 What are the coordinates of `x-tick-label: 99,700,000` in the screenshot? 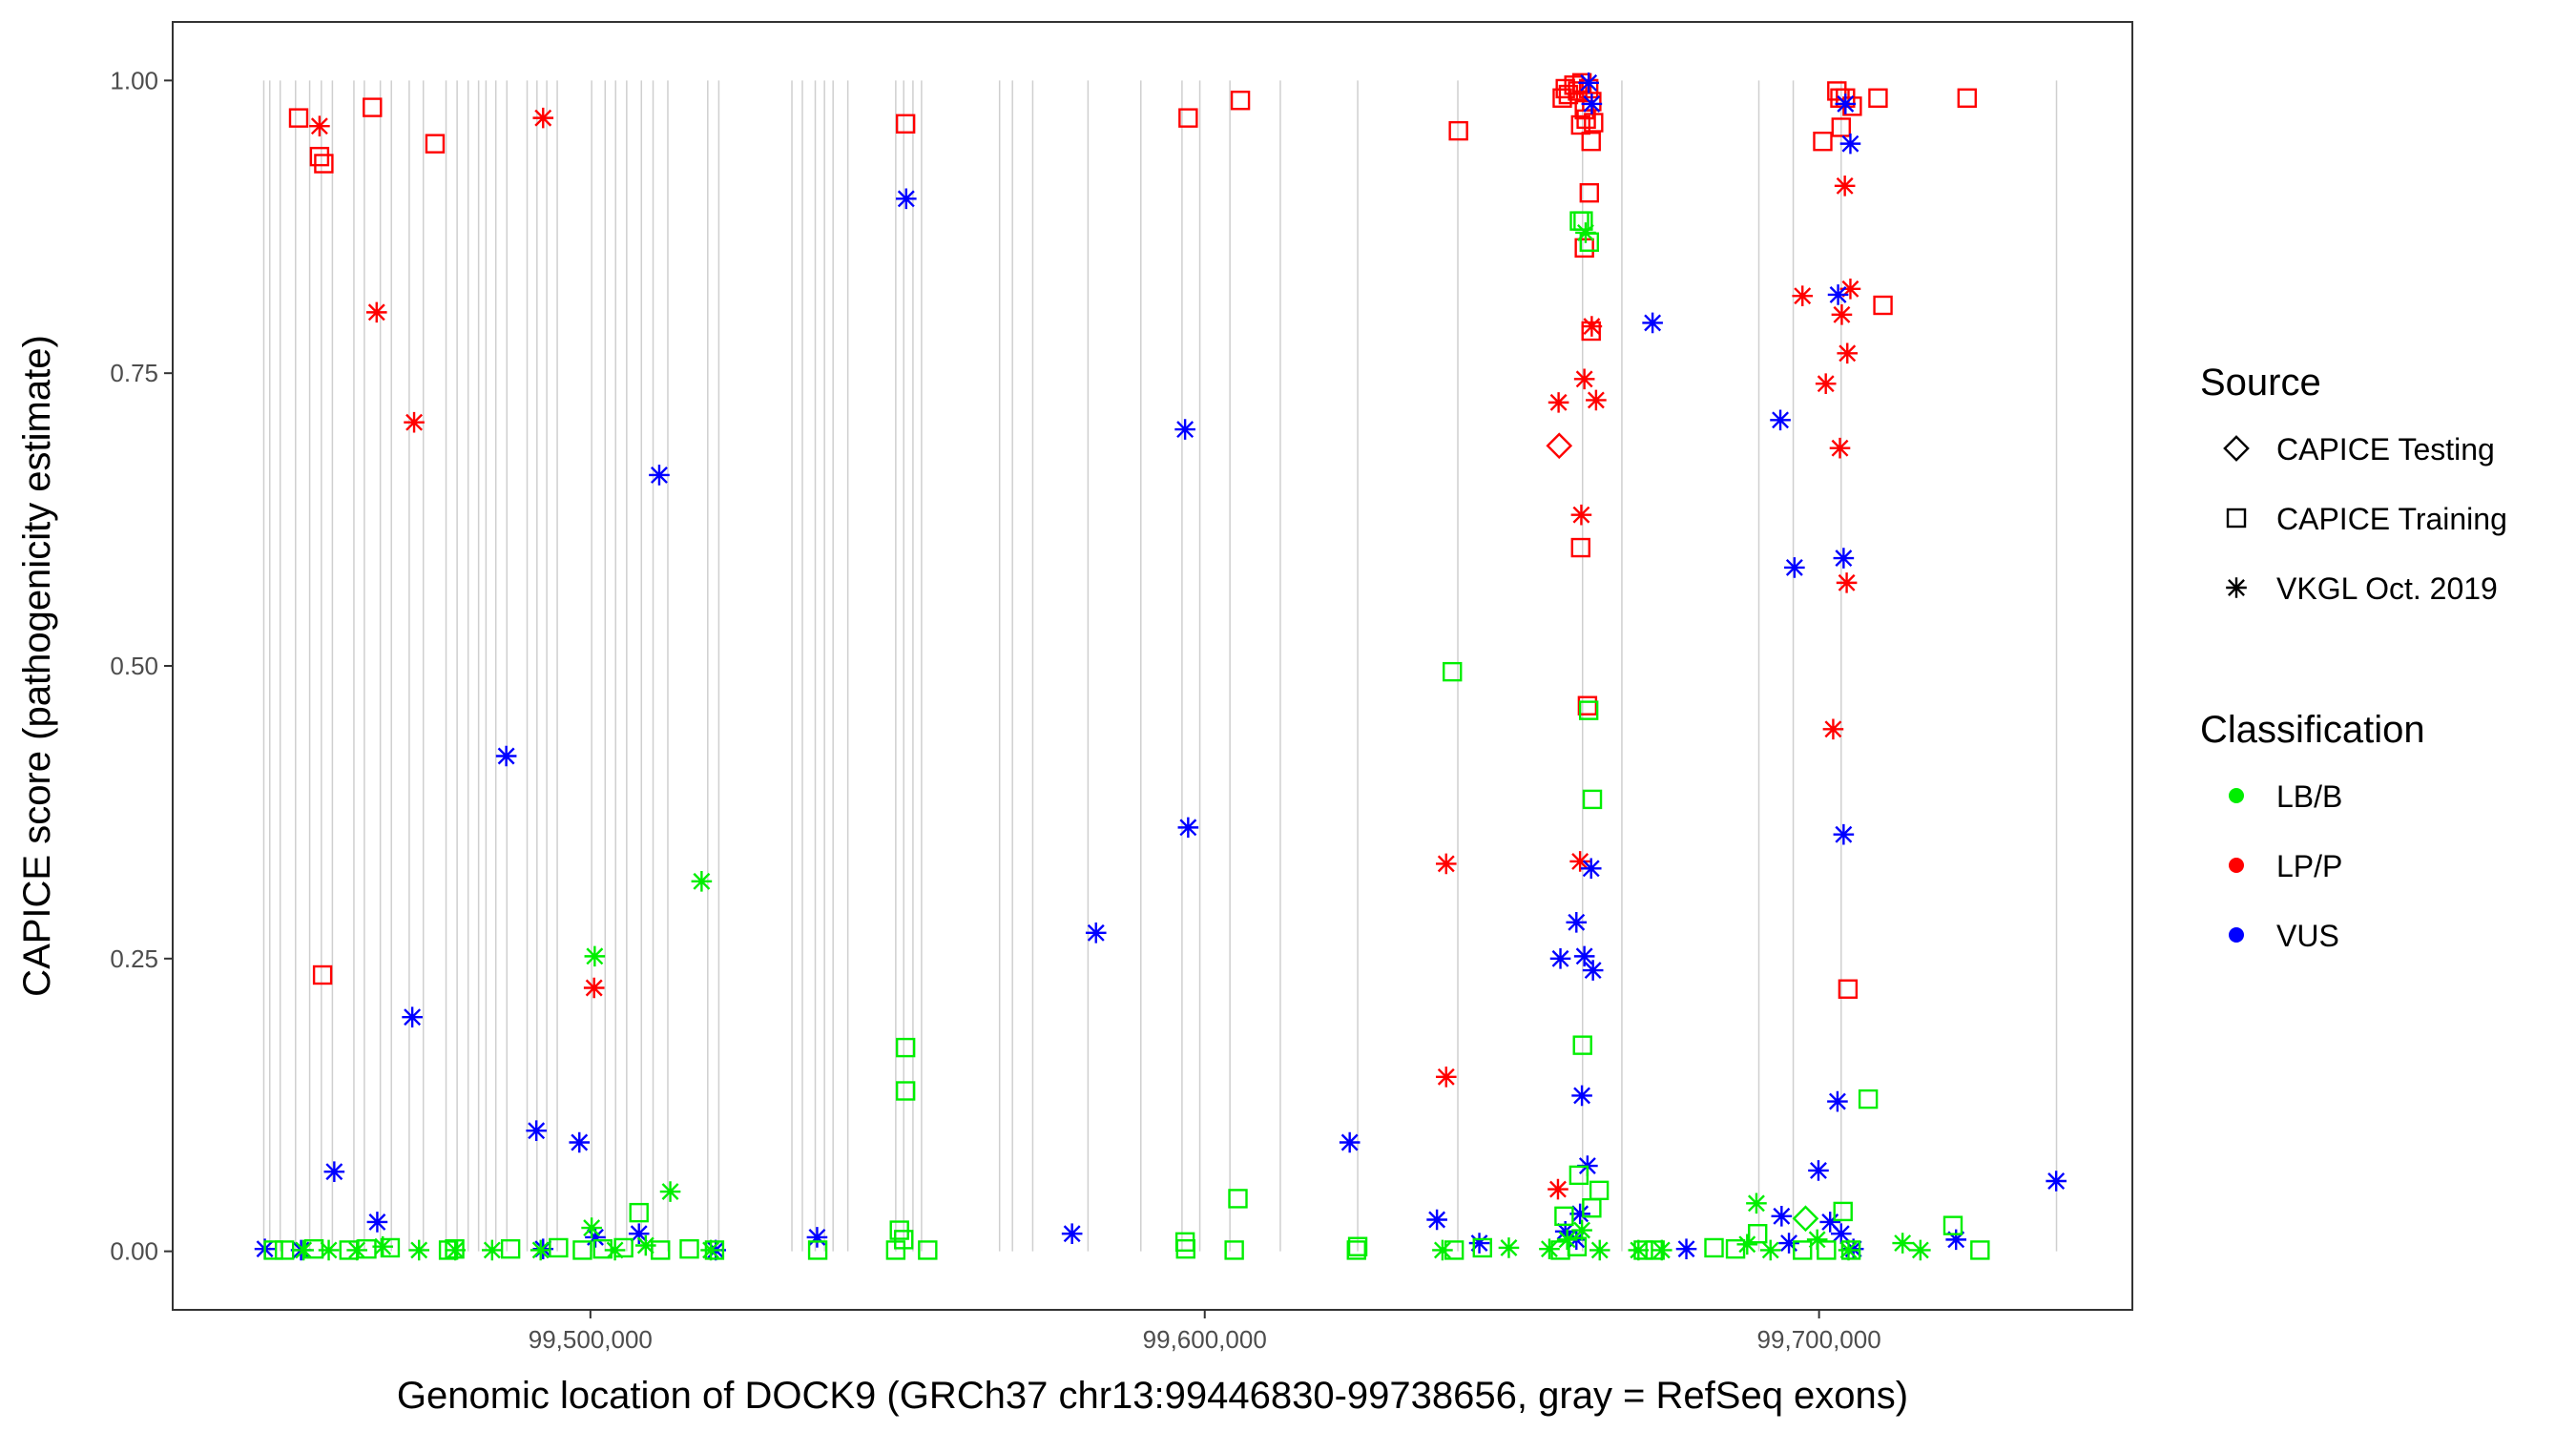 It's located at (1819, 1340).